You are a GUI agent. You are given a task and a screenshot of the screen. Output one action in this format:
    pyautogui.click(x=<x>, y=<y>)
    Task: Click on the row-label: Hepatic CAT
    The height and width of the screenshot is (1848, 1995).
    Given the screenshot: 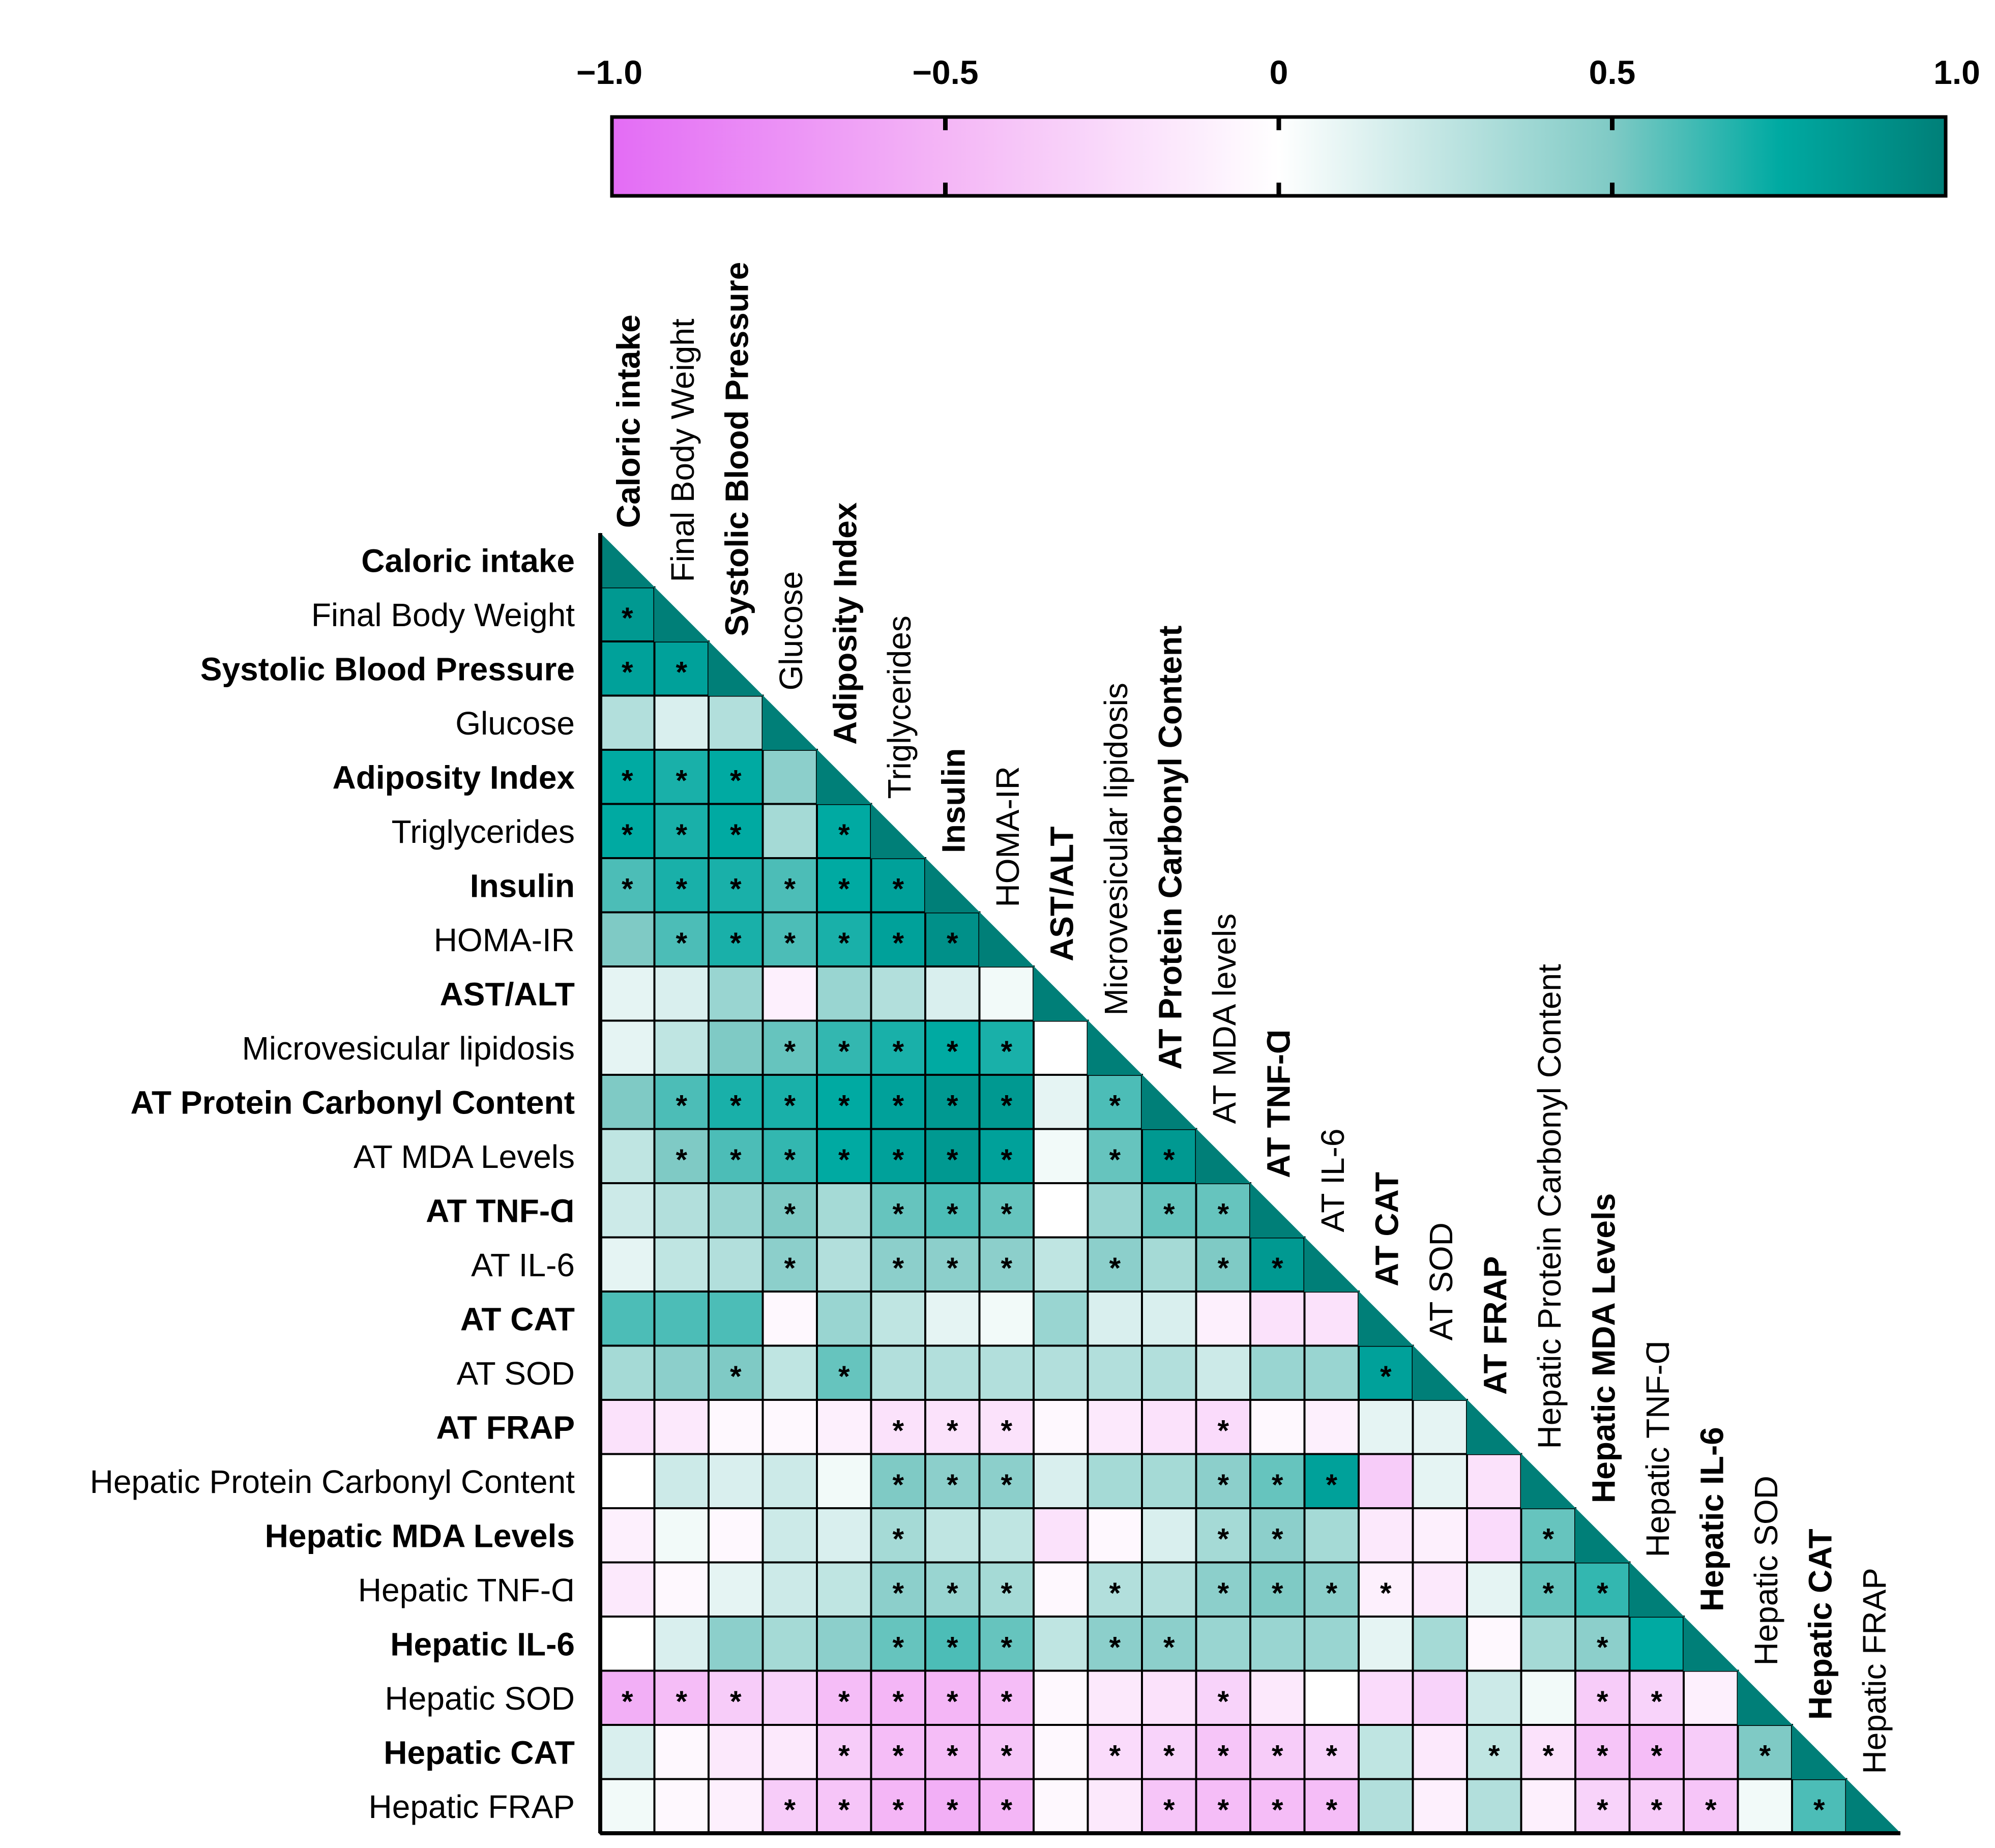 What is the action you would take?
    pyautogui.click(x=479, y=1752)
    